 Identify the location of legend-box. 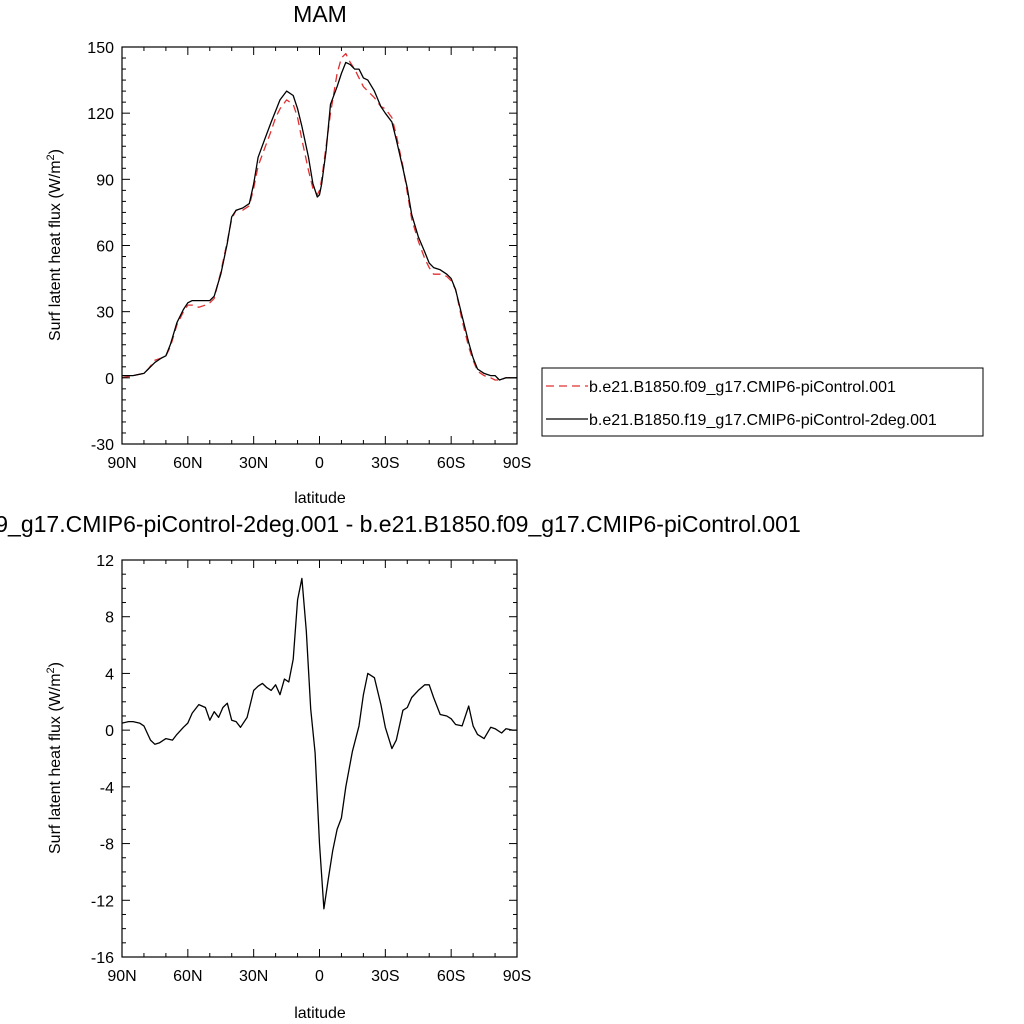
(762, 402).